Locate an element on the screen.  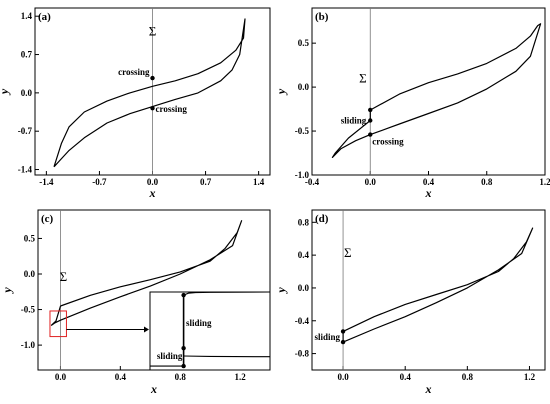
y-tick-label: 0.7 is located at coordinates (27, 55).